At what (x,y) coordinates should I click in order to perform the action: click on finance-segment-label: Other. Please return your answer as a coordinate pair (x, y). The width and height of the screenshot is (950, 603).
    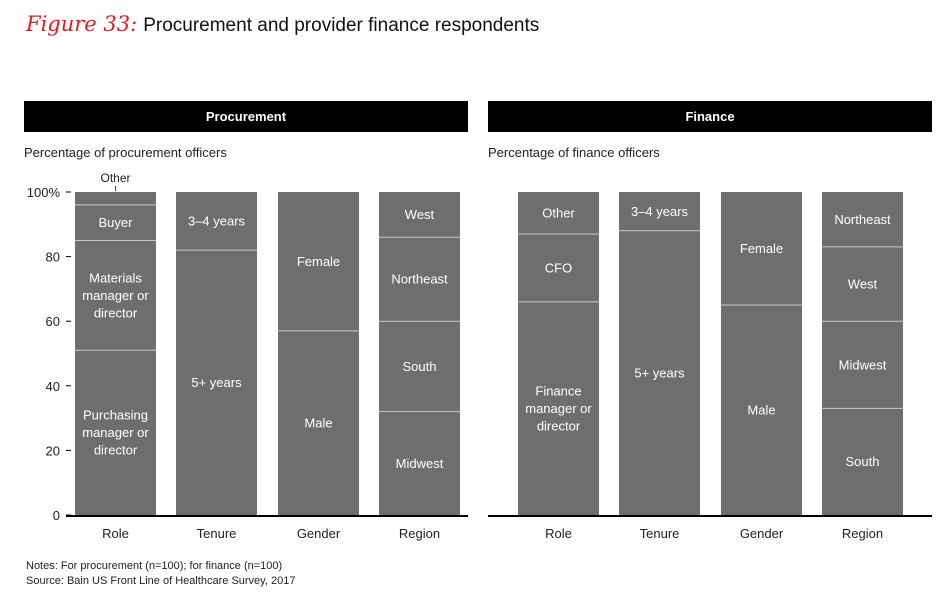
    Looking at the image, I should click on (558, 212).